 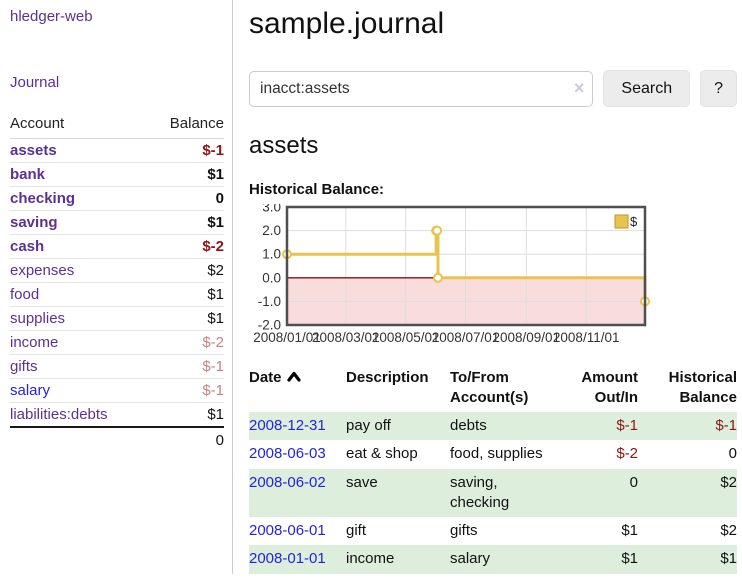 I want to click on svg-text: 2008/07/01, so click(x=466, y=337).